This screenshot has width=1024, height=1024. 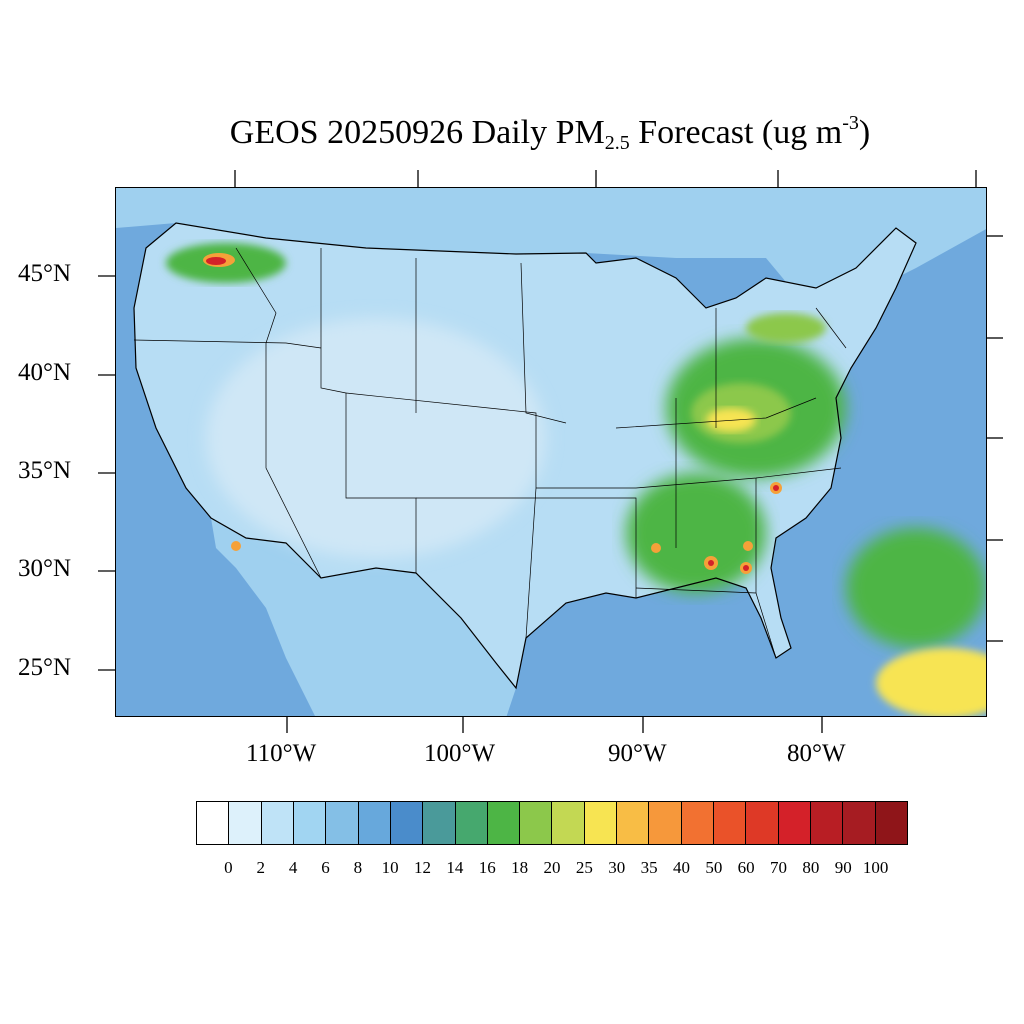 I want to click on lon-label-100: 100°W, so click(x=460, y=753).